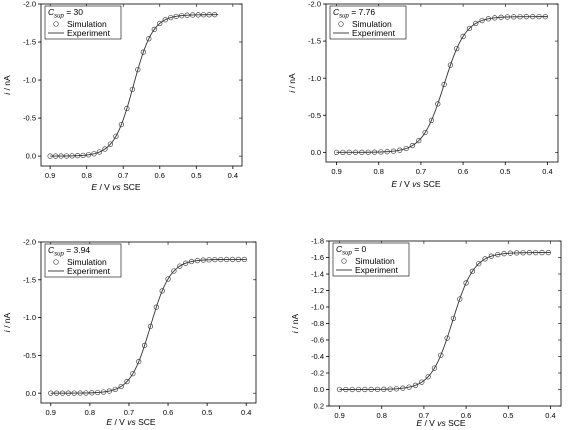  What do you see at coordinates (65, 13) in the screenshot?
I see `legend-parameter: Csup = 30` at bounding box center [65, 13].